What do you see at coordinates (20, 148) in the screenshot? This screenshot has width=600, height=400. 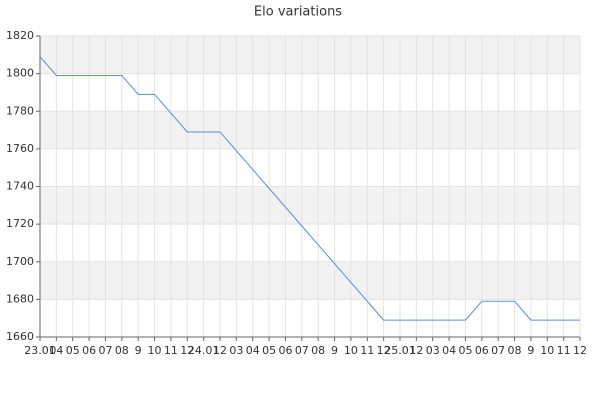 I see `y-tick-label: 1760` at bounding box center [20, 148].